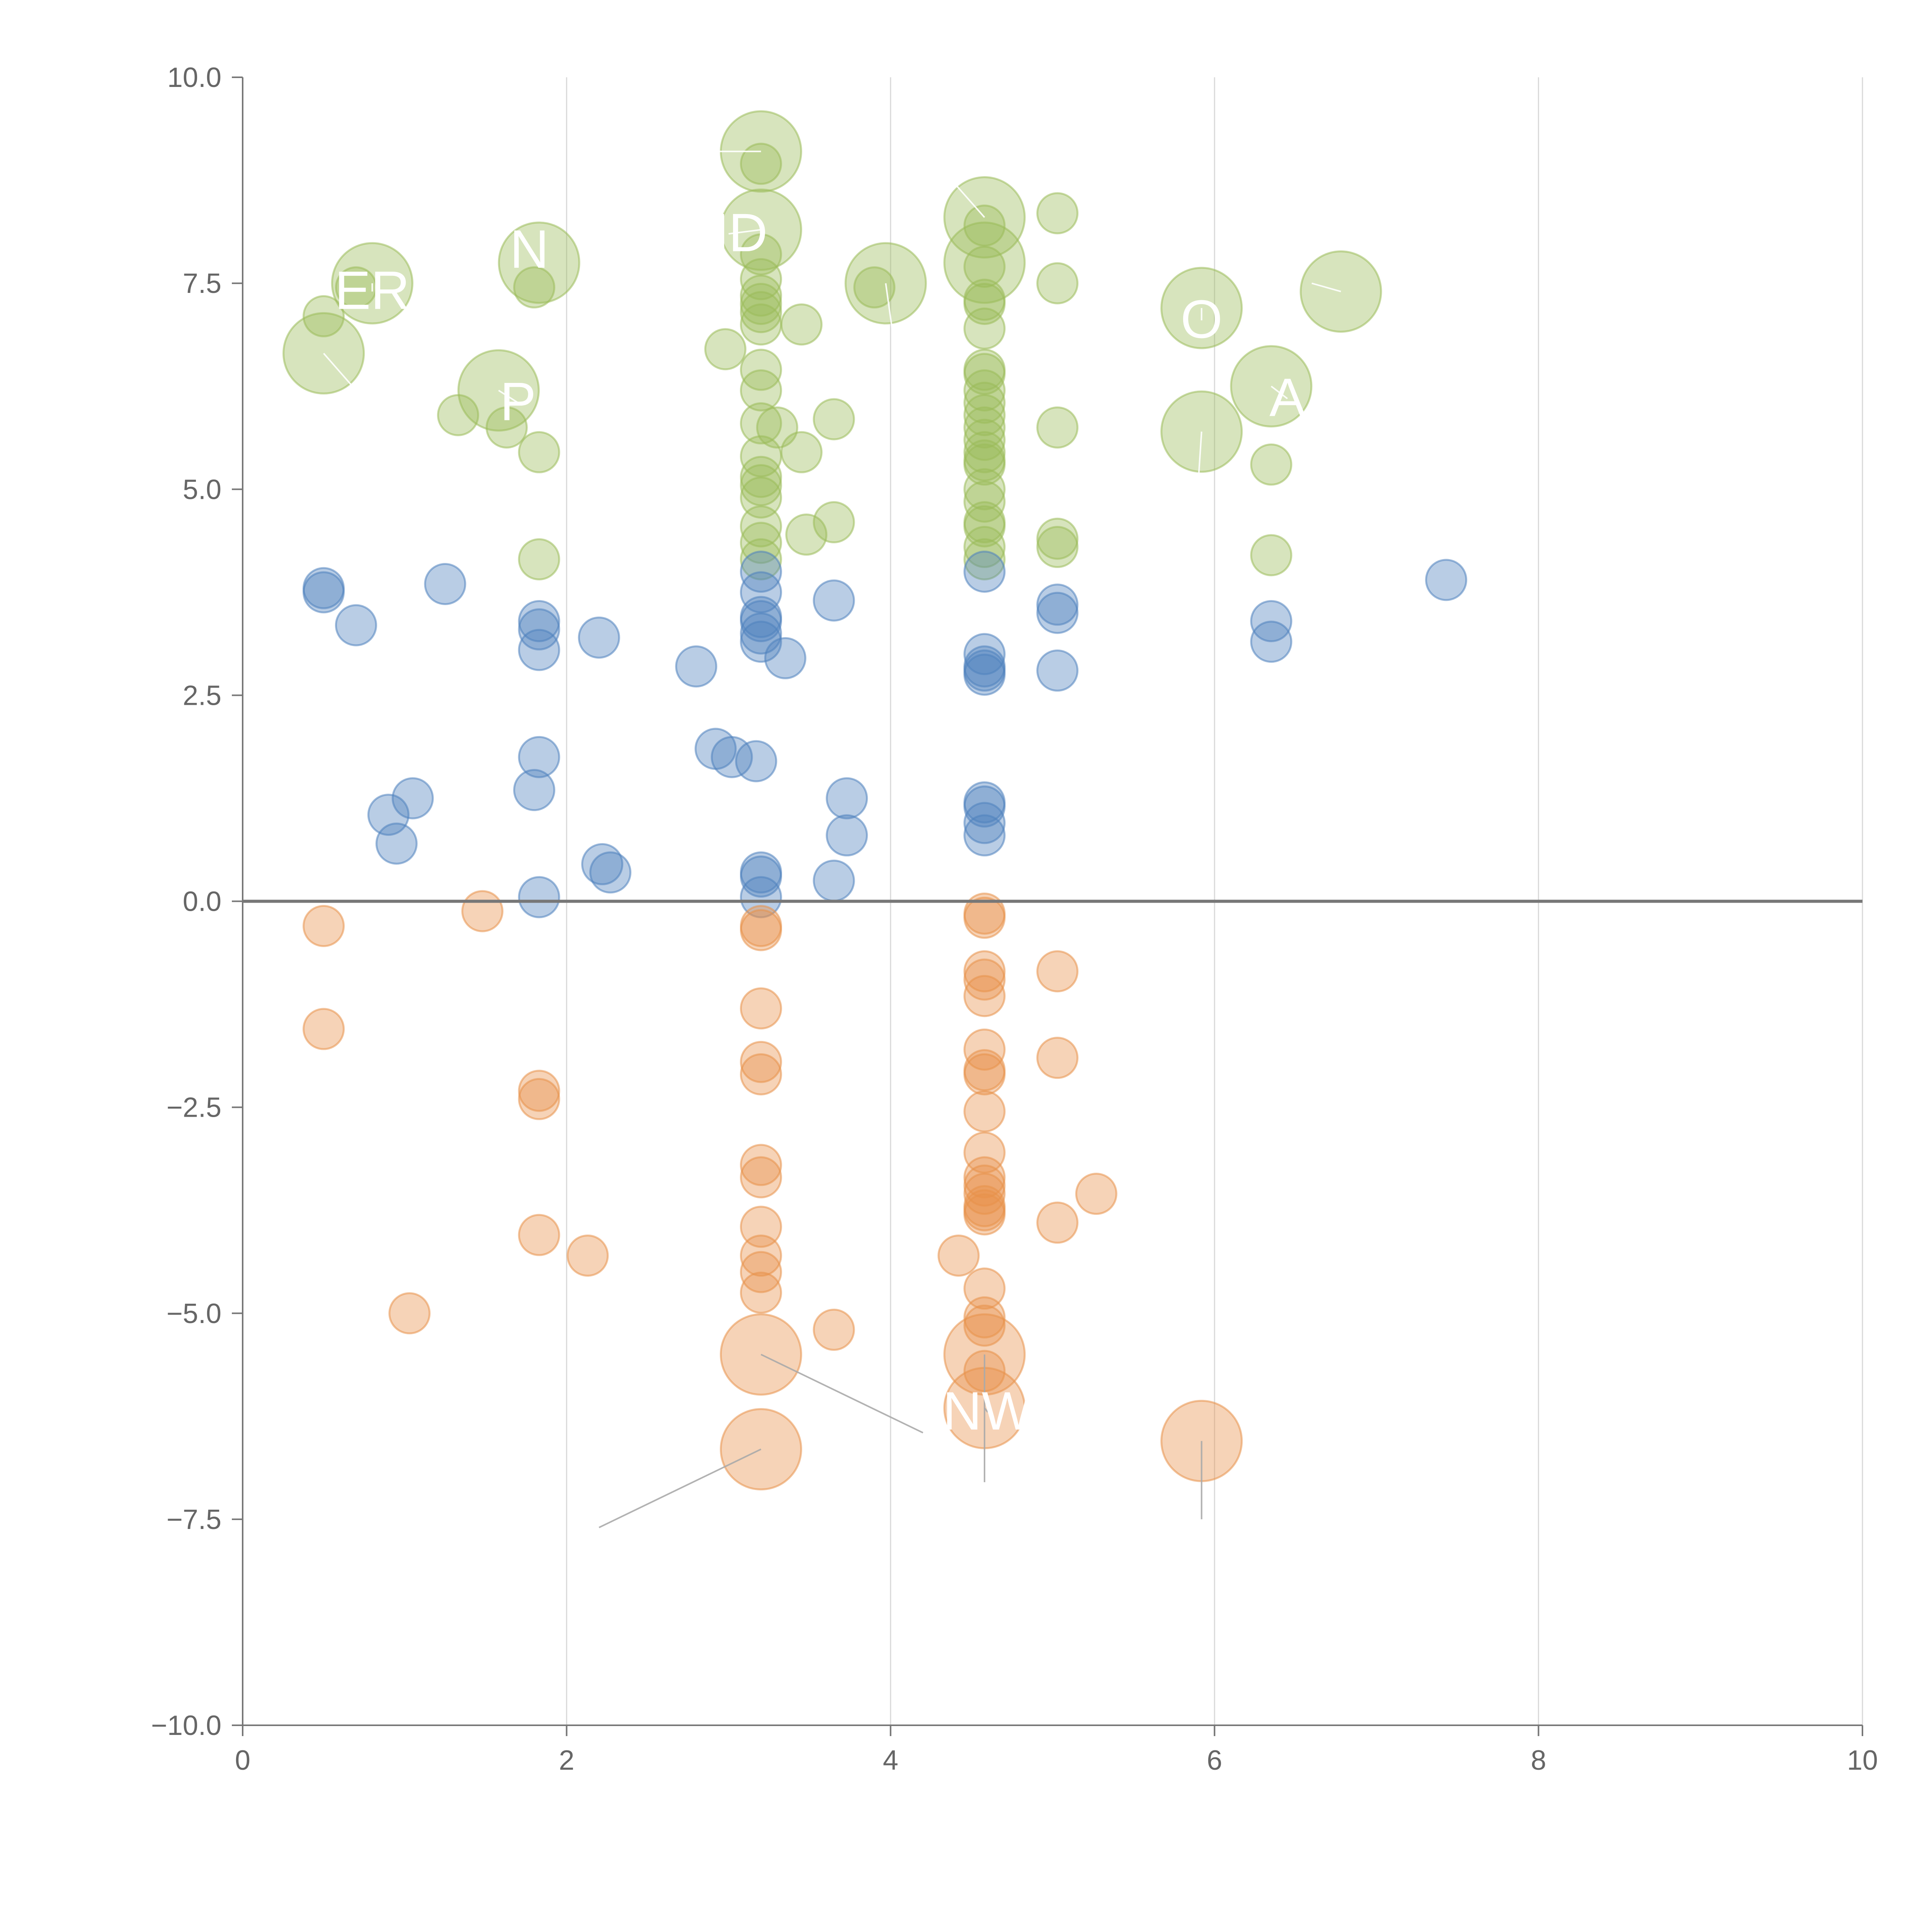  I want to click on bubble-label: P, so click(518, 401).